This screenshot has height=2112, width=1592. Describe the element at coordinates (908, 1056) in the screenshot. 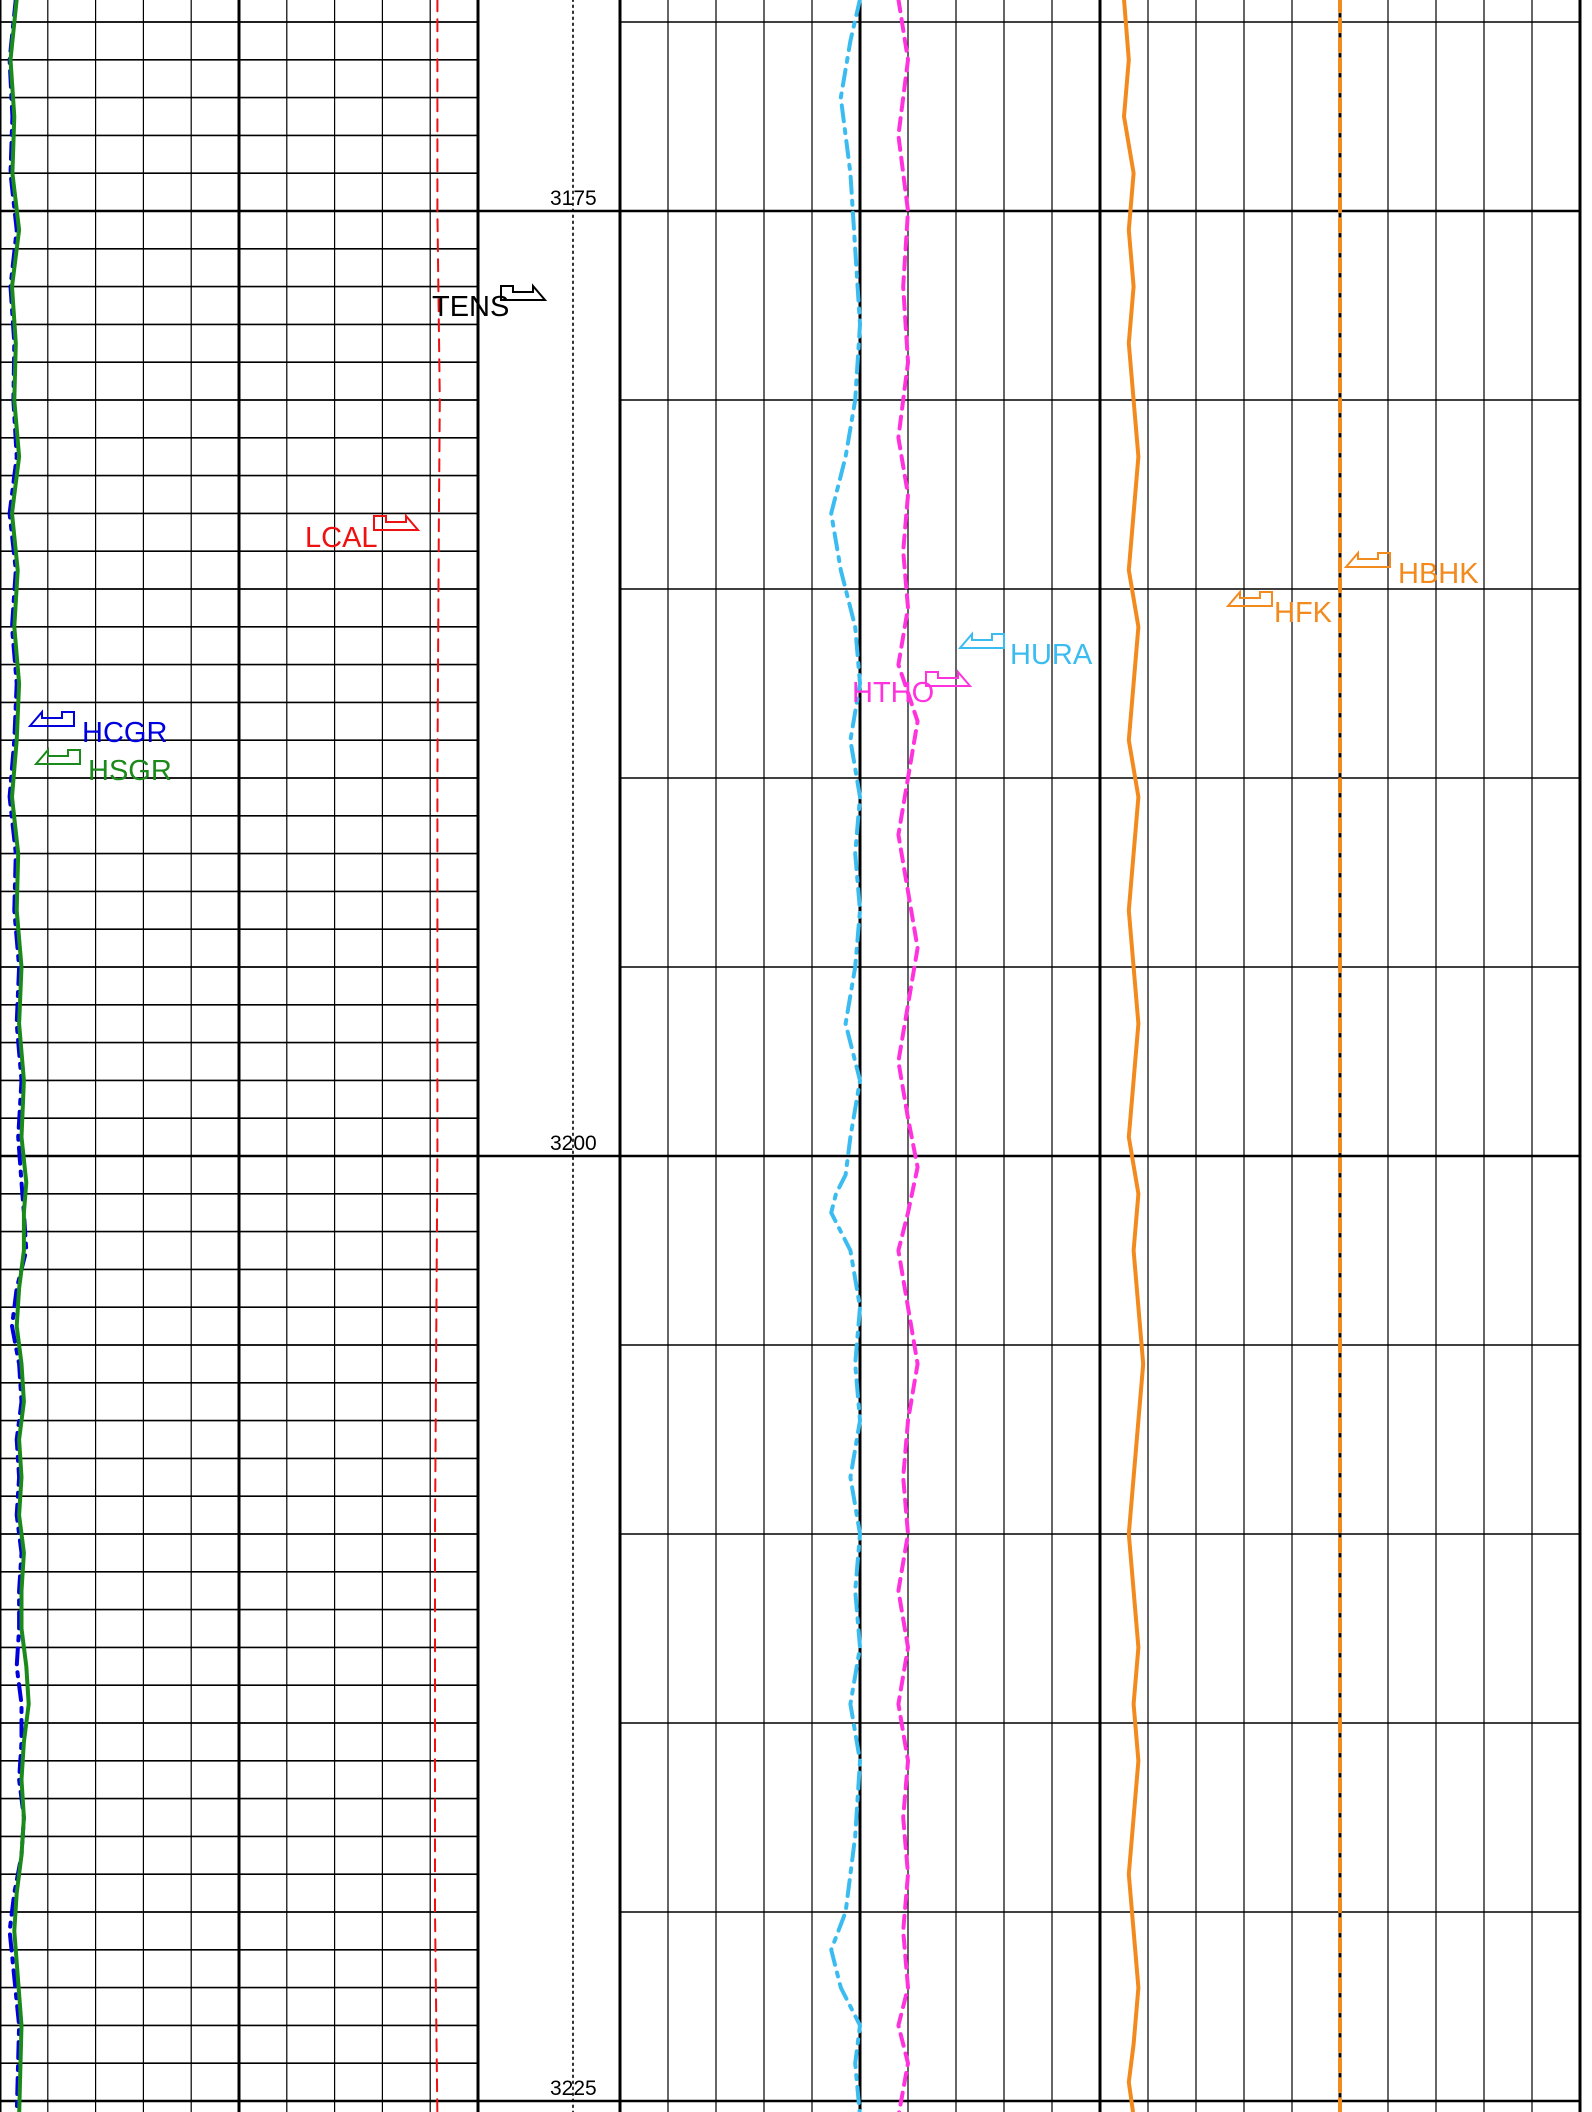

I see `curve-htho` at that location.